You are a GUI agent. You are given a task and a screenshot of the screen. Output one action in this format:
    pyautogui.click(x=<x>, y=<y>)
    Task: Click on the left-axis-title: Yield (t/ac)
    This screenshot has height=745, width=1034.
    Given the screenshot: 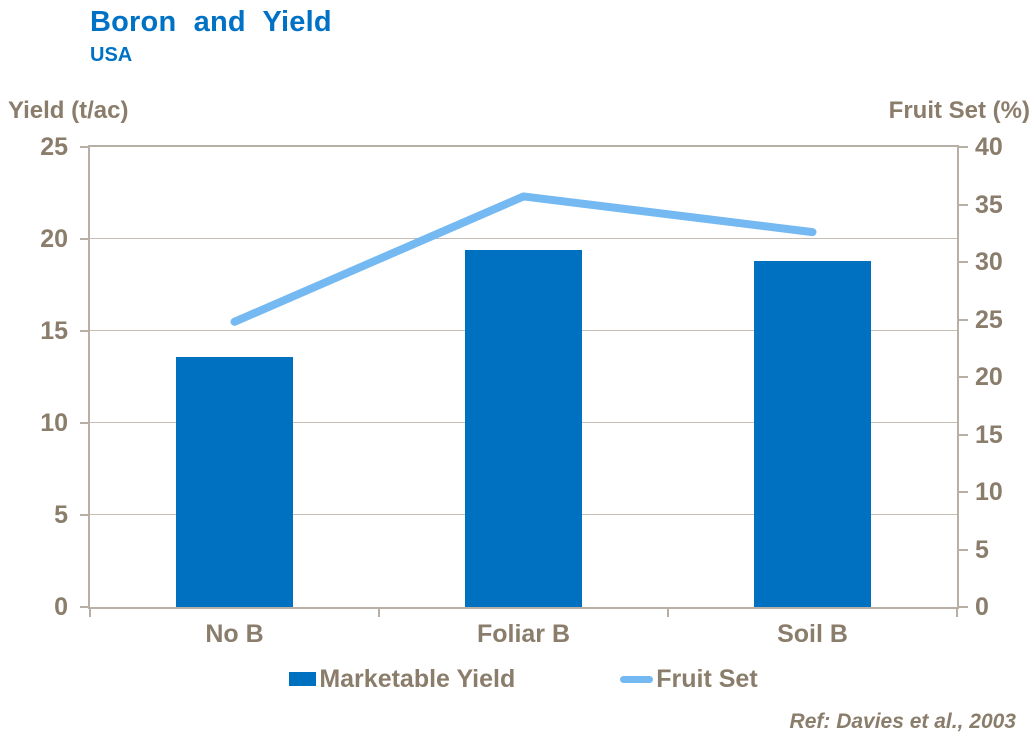 What is the action you would take?
    pyautogui.click(x=68, y=110)
    